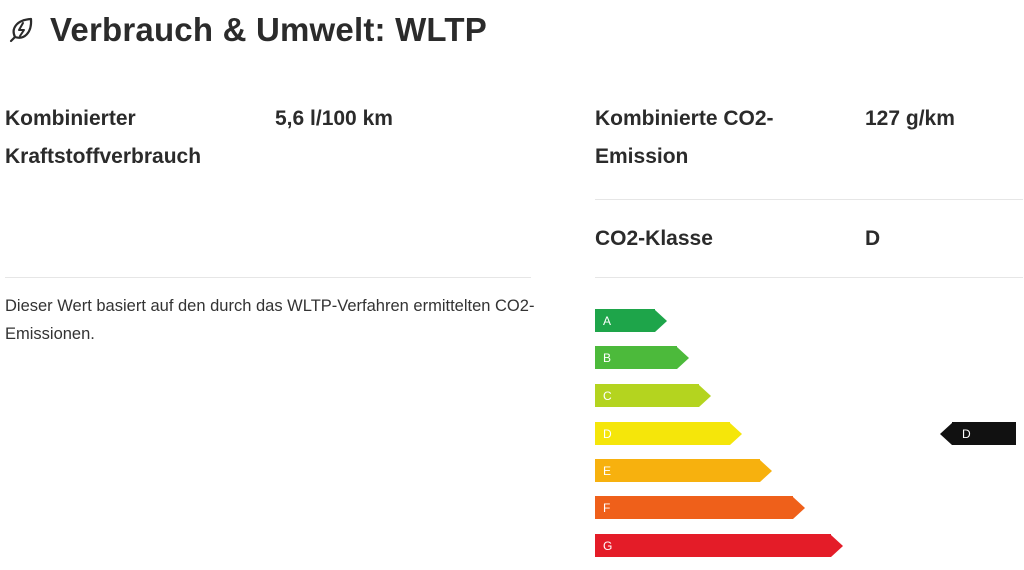 This screenshot has height=570, width=1024. I want to click on scale-bar-label: E, so click(677, 470).